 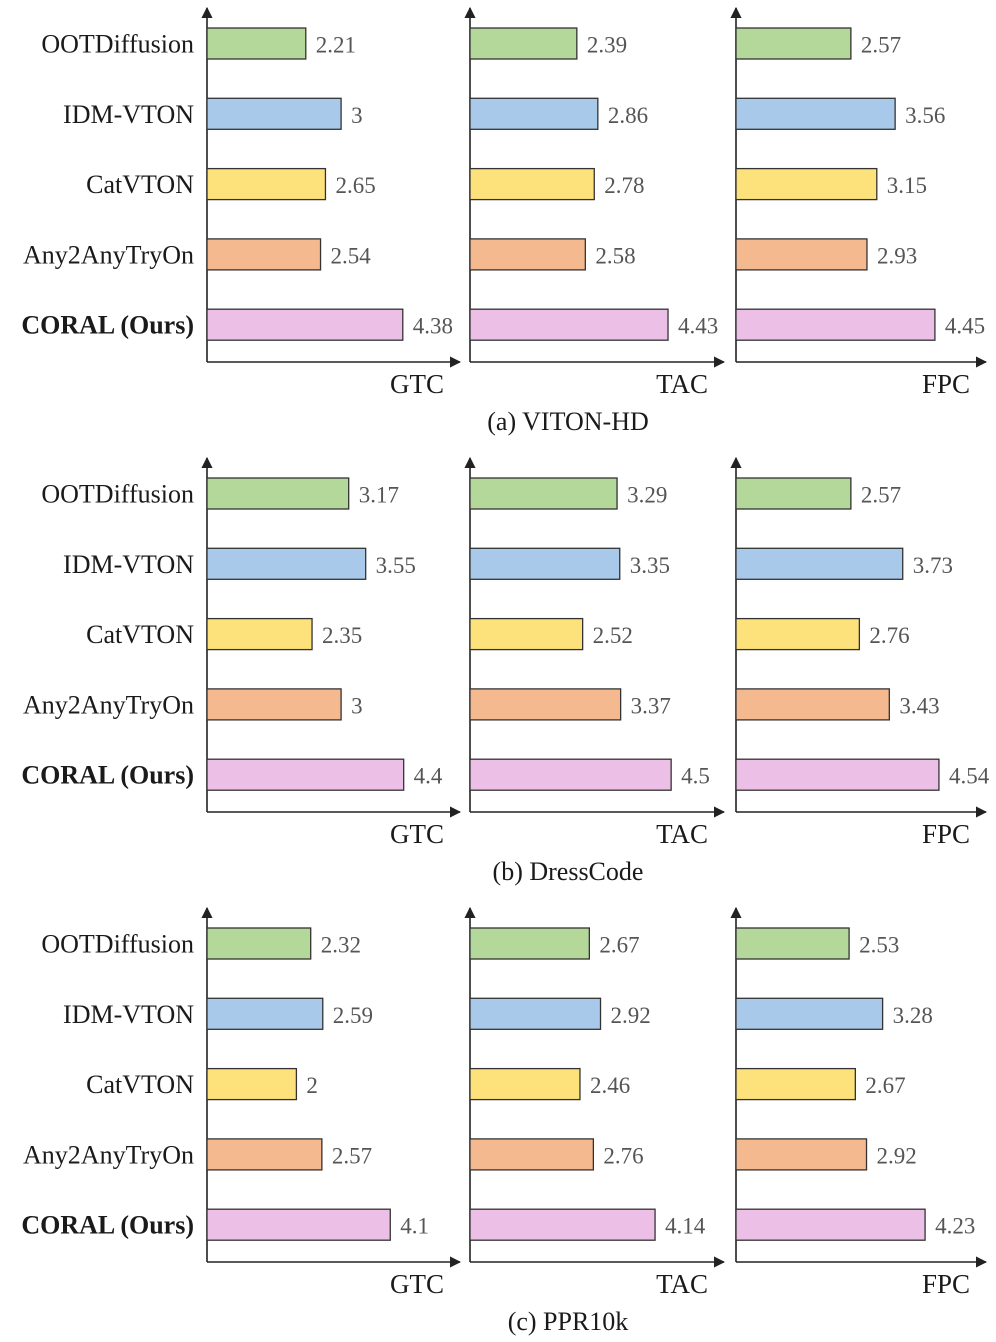 What do you see at coordinates (913, 1015) in the screenshot?
I see `data-label: 3.28` at bounding box center [913, 1015].